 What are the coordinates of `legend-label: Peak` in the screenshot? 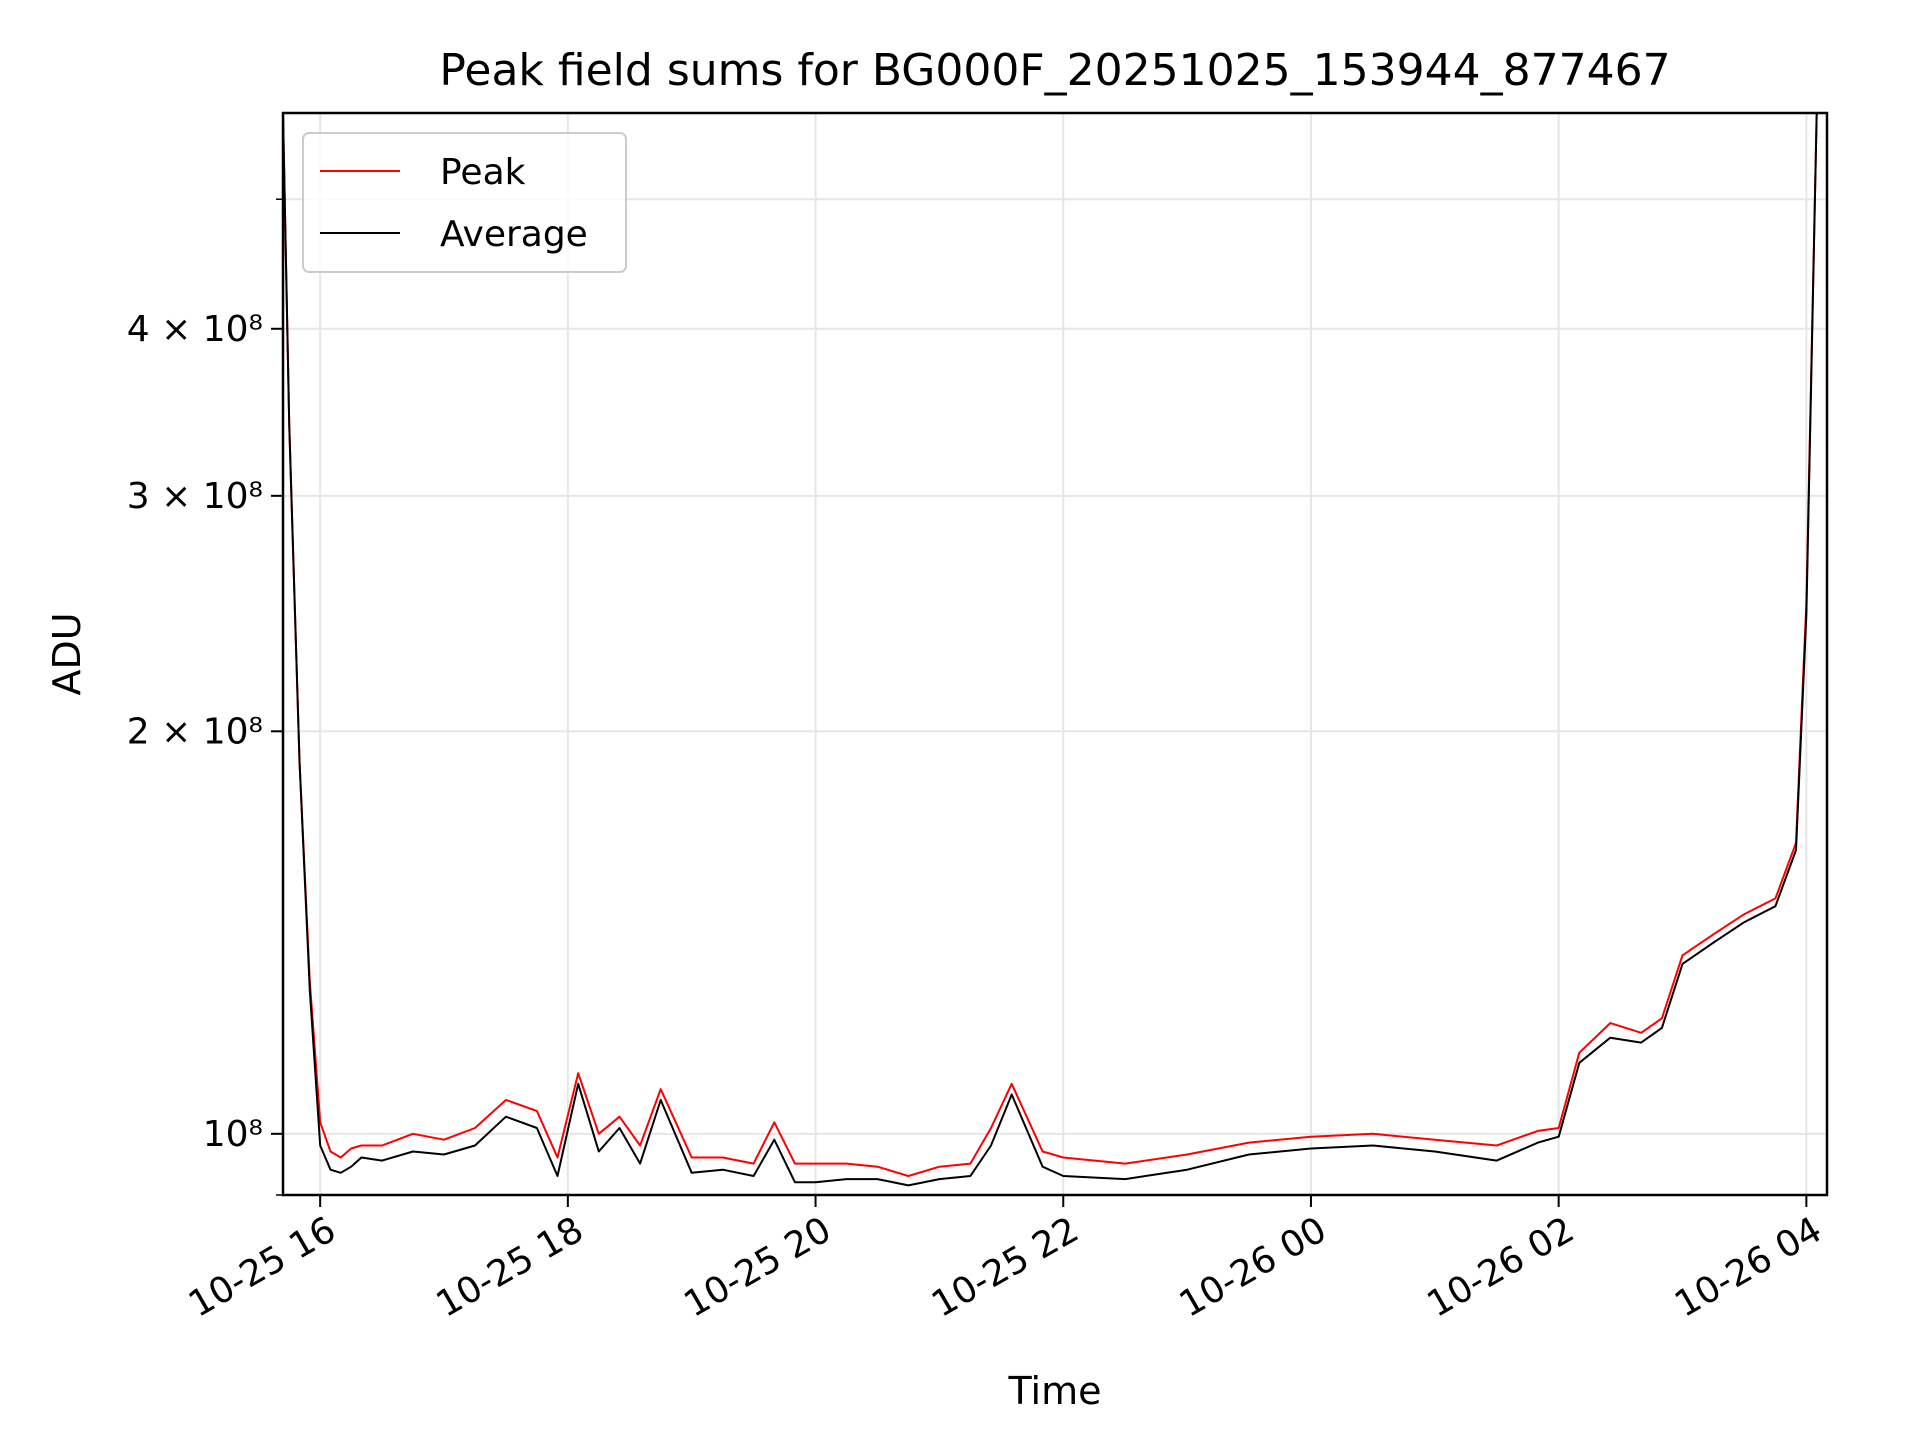 It's located at (483, 172).